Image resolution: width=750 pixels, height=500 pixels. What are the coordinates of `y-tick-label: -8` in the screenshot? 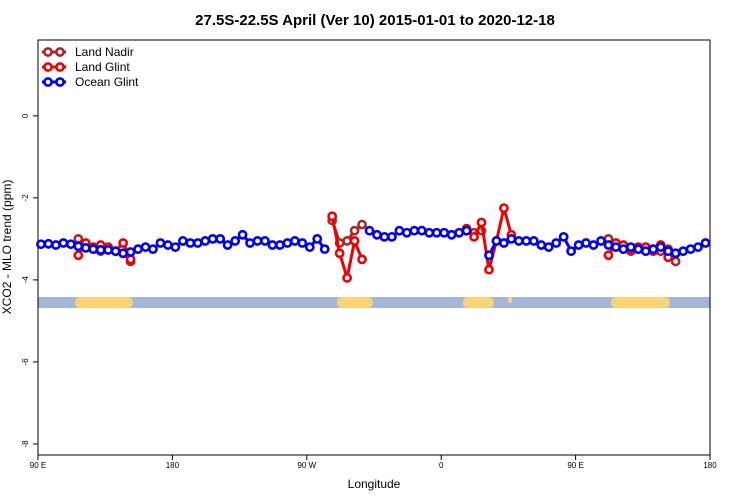 It's located at (25, 444).